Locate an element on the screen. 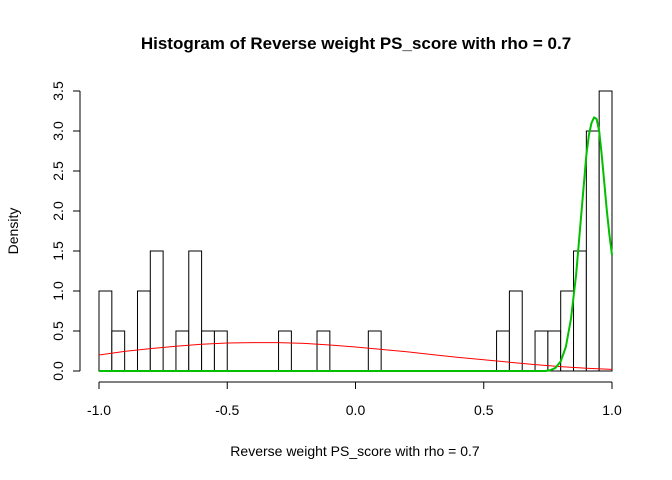 The width and height of the screenshot is (672, 480). x-tick-label: 0.5 is located at coordinates (484, 410).